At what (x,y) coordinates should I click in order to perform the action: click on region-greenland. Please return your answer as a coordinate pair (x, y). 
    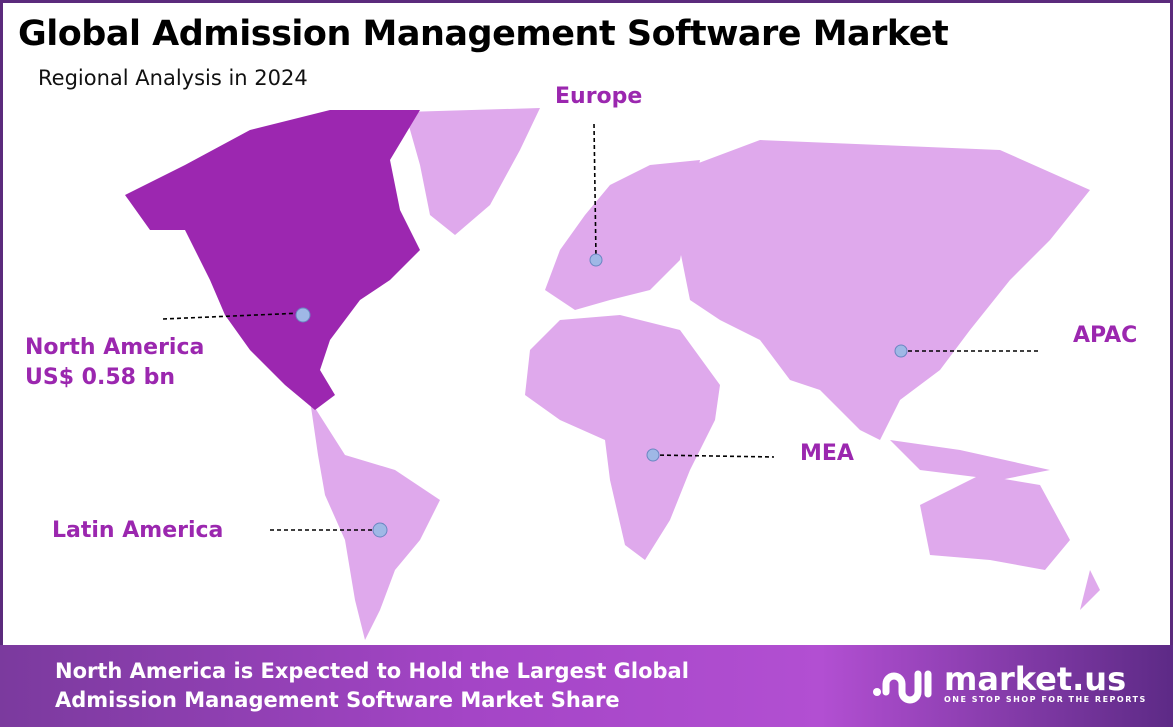
    Looking at the image, I should click on (472, 171).